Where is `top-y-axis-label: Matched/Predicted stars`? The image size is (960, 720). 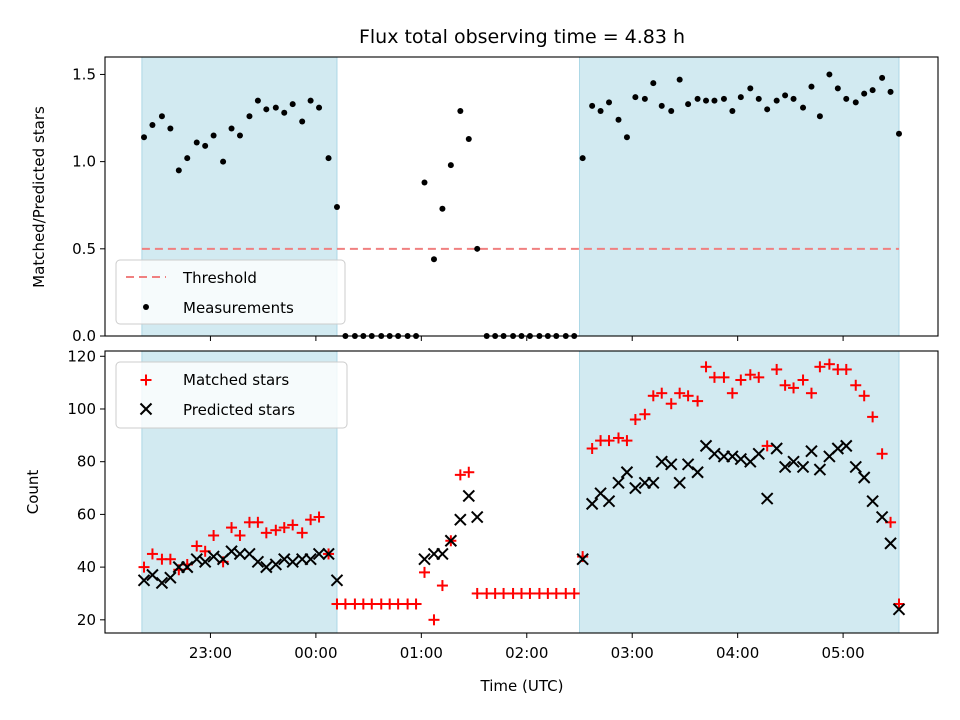
top-y-axis-label: Matched/Predicted stars is located at coordinates (39, 197).